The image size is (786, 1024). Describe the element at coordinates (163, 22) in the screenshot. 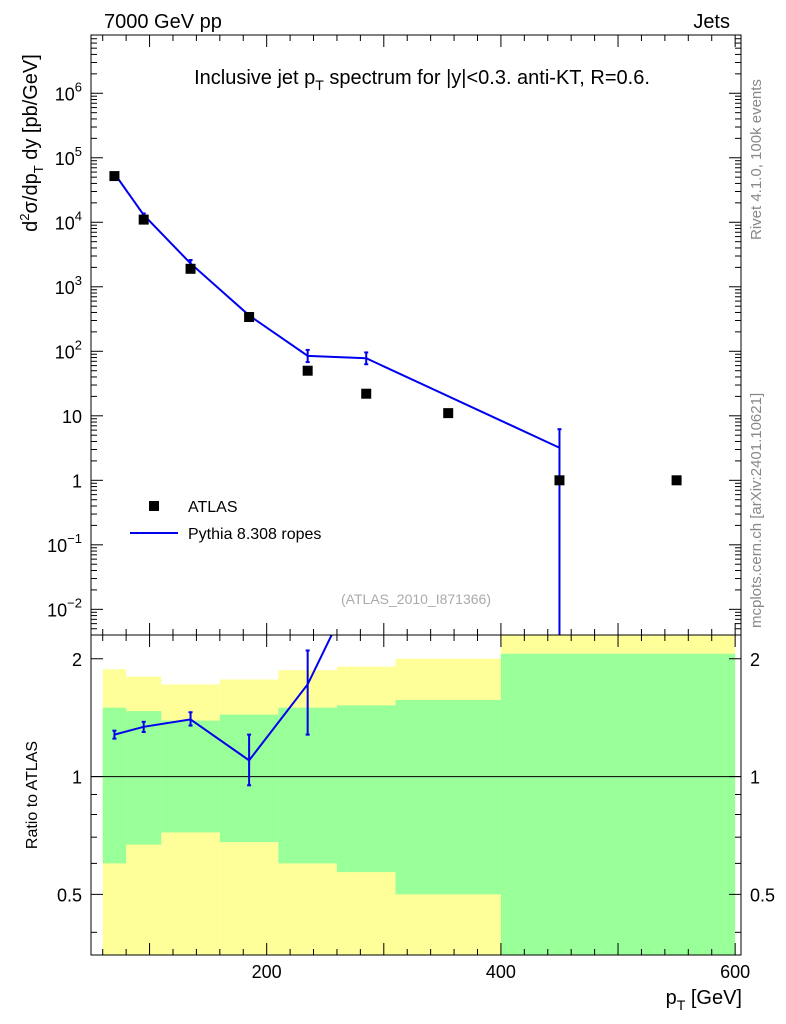

I see `header-left: 7000 GeV pp` at that location.